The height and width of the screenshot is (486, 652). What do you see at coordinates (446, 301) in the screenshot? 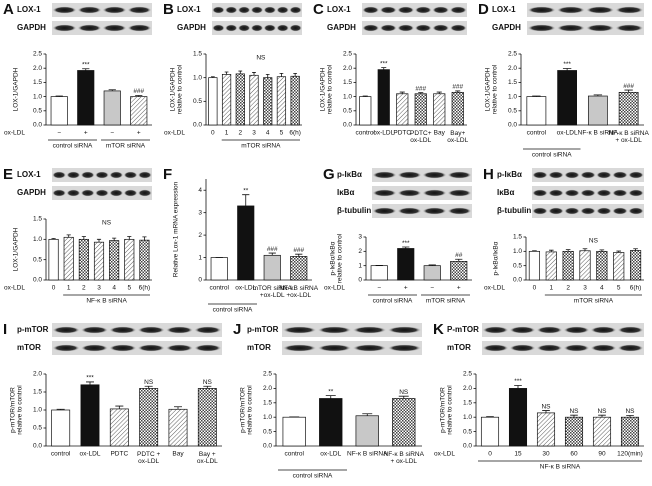
I see `group-label: mTOR siRNA` at bounding box center [446, 301].